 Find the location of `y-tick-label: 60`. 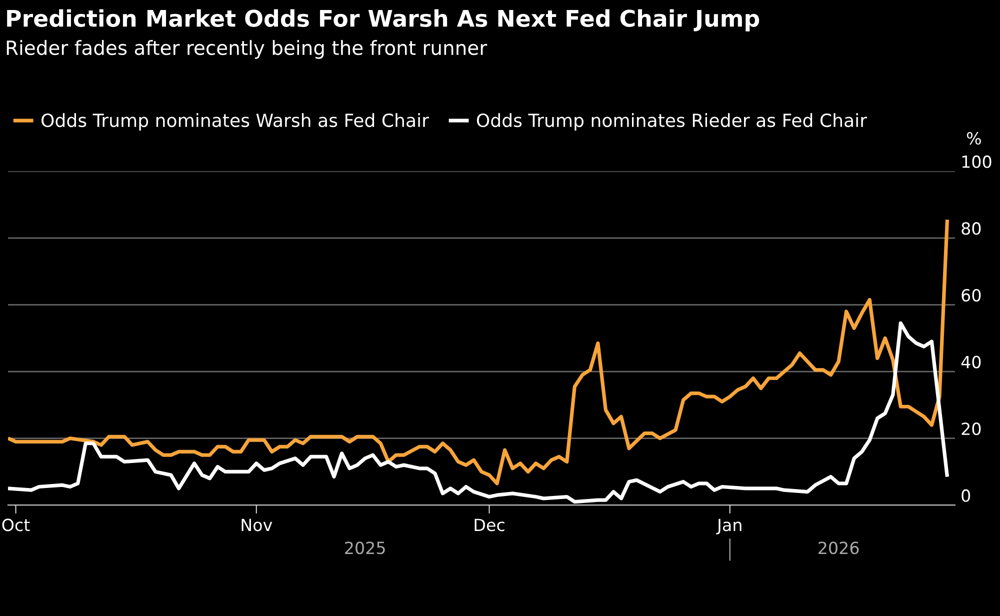

y-tick-label: 60 is located at coordinates (971, 295).